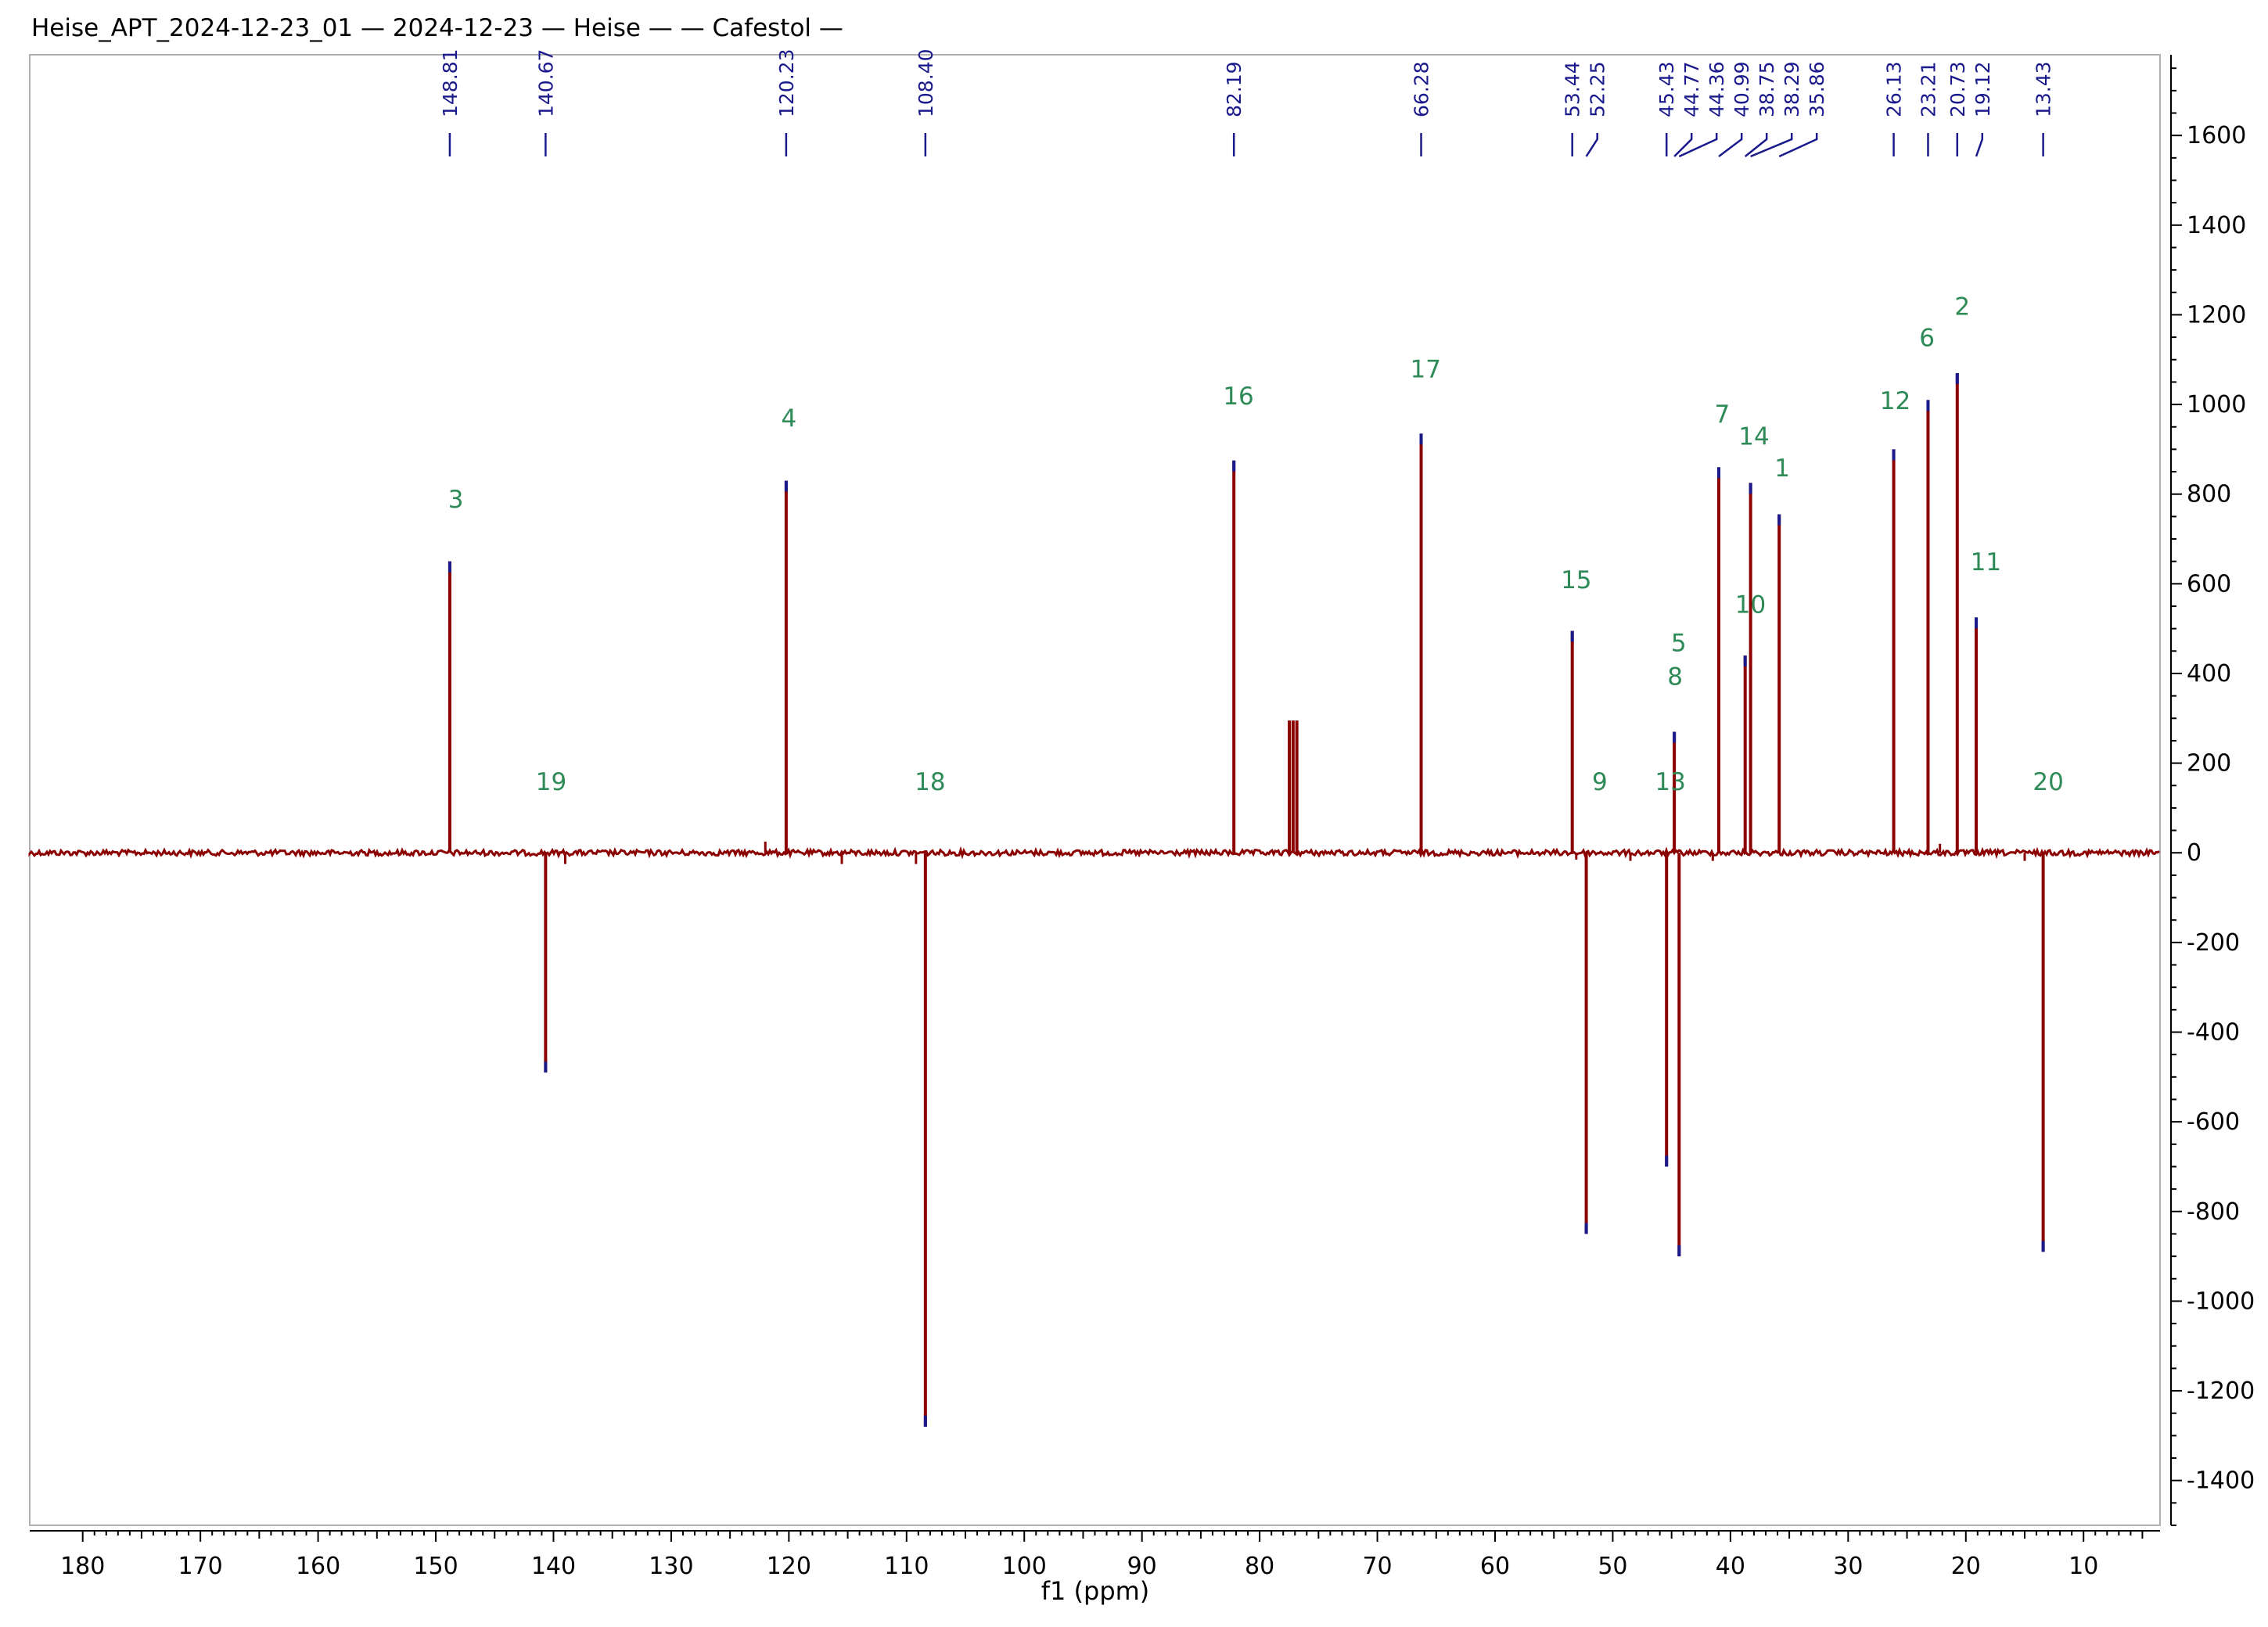 The width and height of the screenshot is (2268, 1627). Describe the element at coordinates (1928, 89) in the screenshot. I see `peak-ppm-label: 23.21` at that location.